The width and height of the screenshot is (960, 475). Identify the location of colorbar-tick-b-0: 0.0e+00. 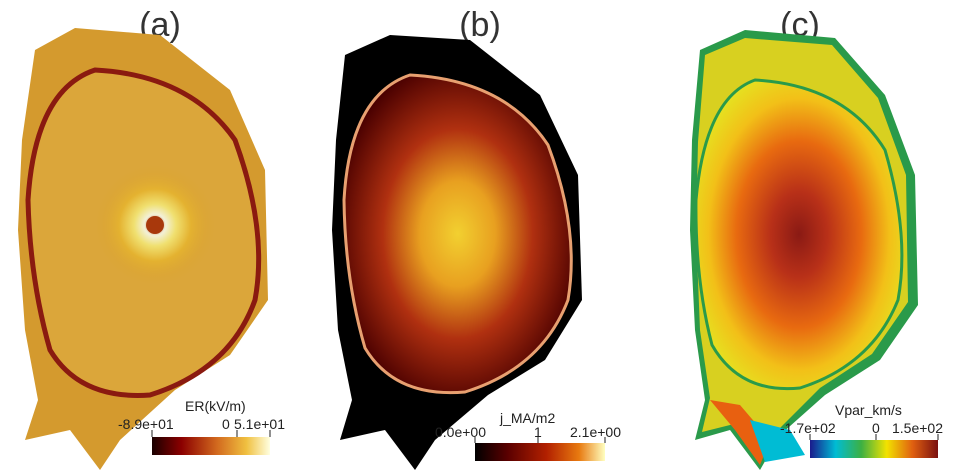
(460, 432).